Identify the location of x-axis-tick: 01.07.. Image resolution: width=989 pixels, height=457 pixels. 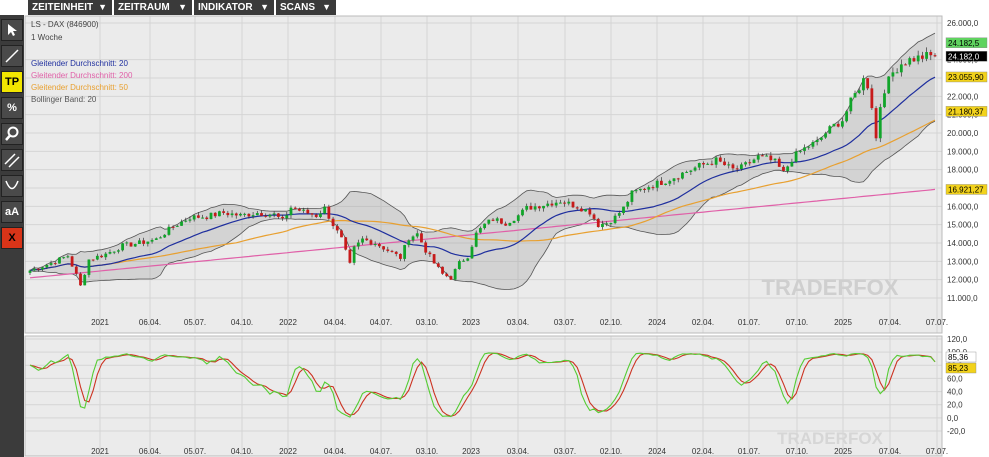
(749, 322).